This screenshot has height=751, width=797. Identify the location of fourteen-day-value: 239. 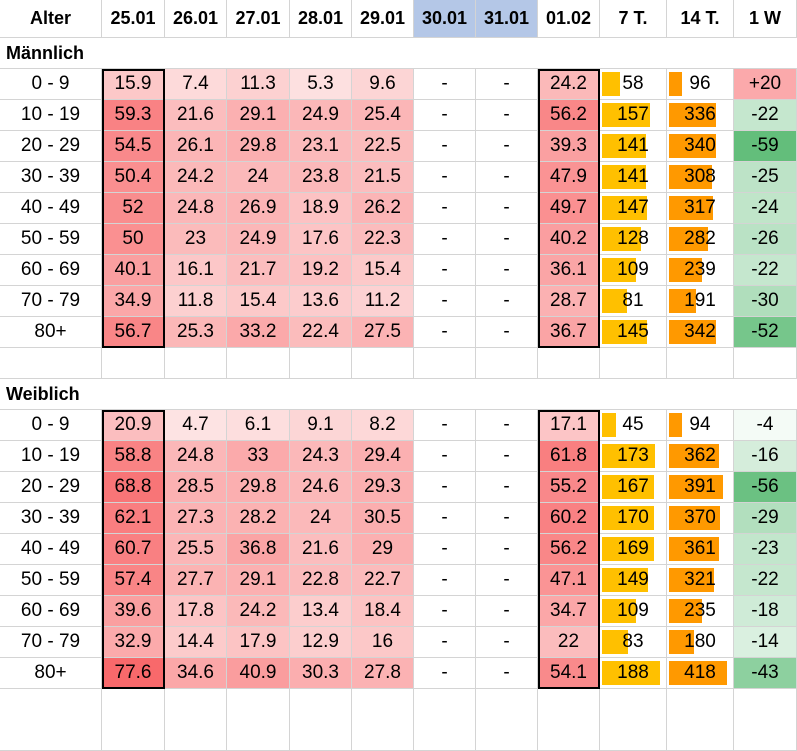
(700, 269).